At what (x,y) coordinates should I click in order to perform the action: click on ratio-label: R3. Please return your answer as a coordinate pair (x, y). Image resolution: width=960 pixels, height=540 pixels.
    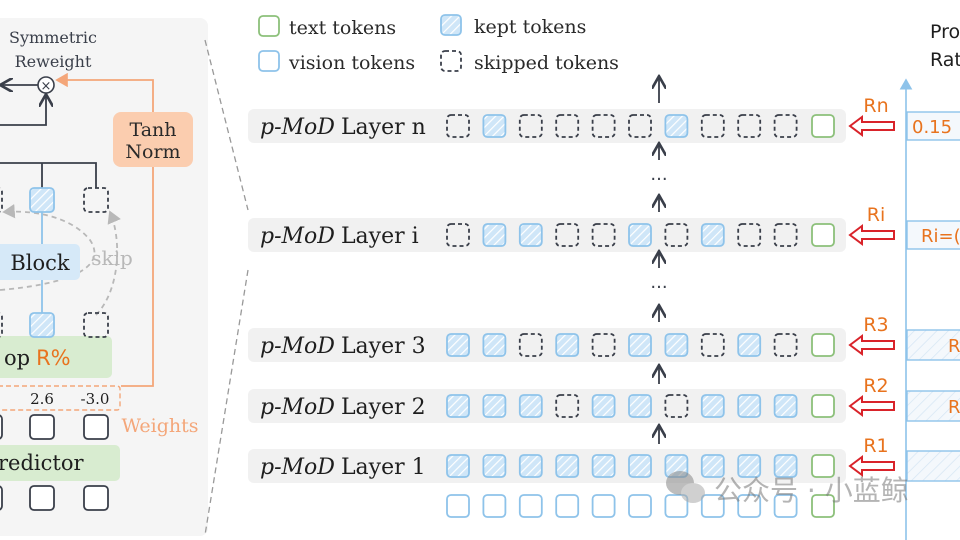
    Looking at the image, I should click on (875, 325).